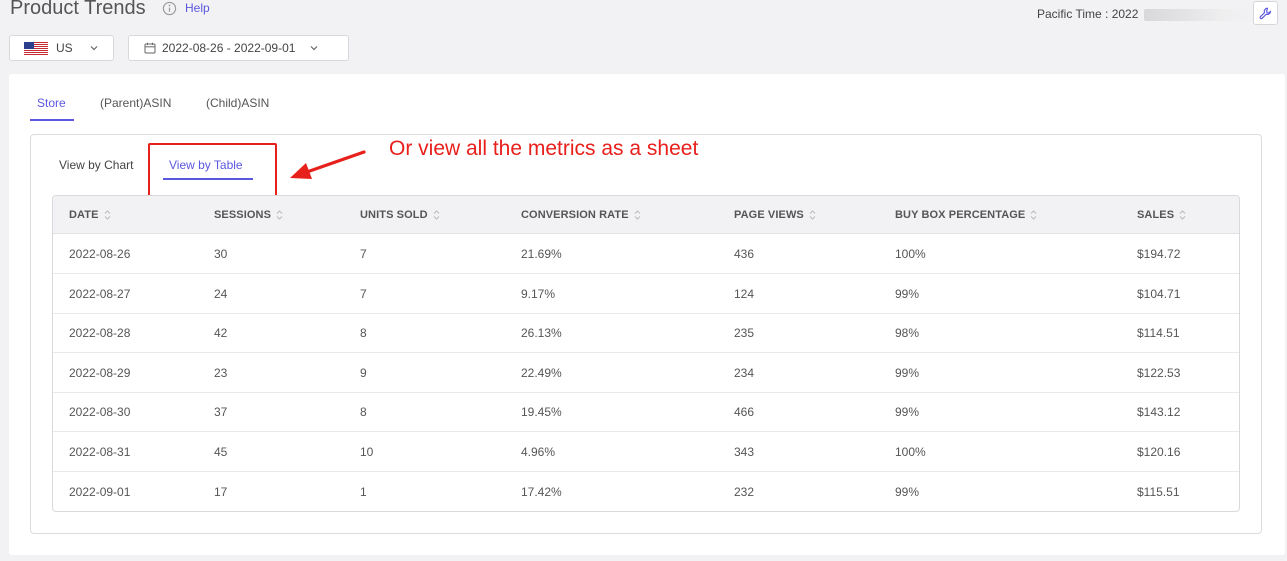  What do you see at coordinates (206, 165) in the screenshot?
I see `tab-view-by-table: View by Table` at bounding box center [206, 165].